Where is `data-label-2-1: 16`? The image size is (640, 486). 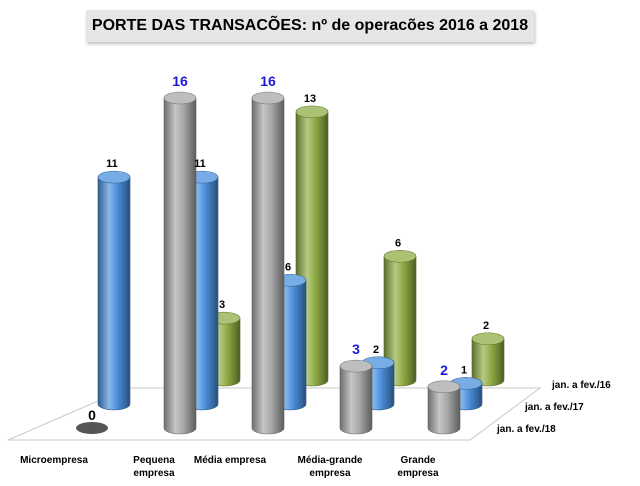 data-label-2-1: 16 is located at coordinates (180, 81).